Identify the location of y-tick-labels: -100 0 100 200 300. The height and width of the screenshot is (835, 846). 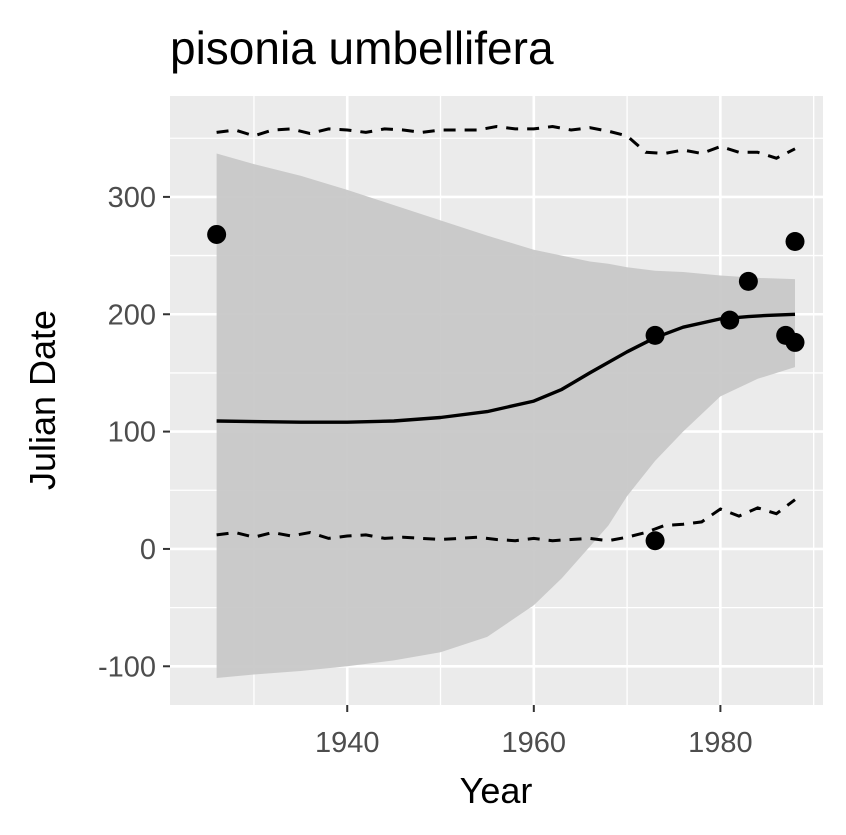
(127, 432).